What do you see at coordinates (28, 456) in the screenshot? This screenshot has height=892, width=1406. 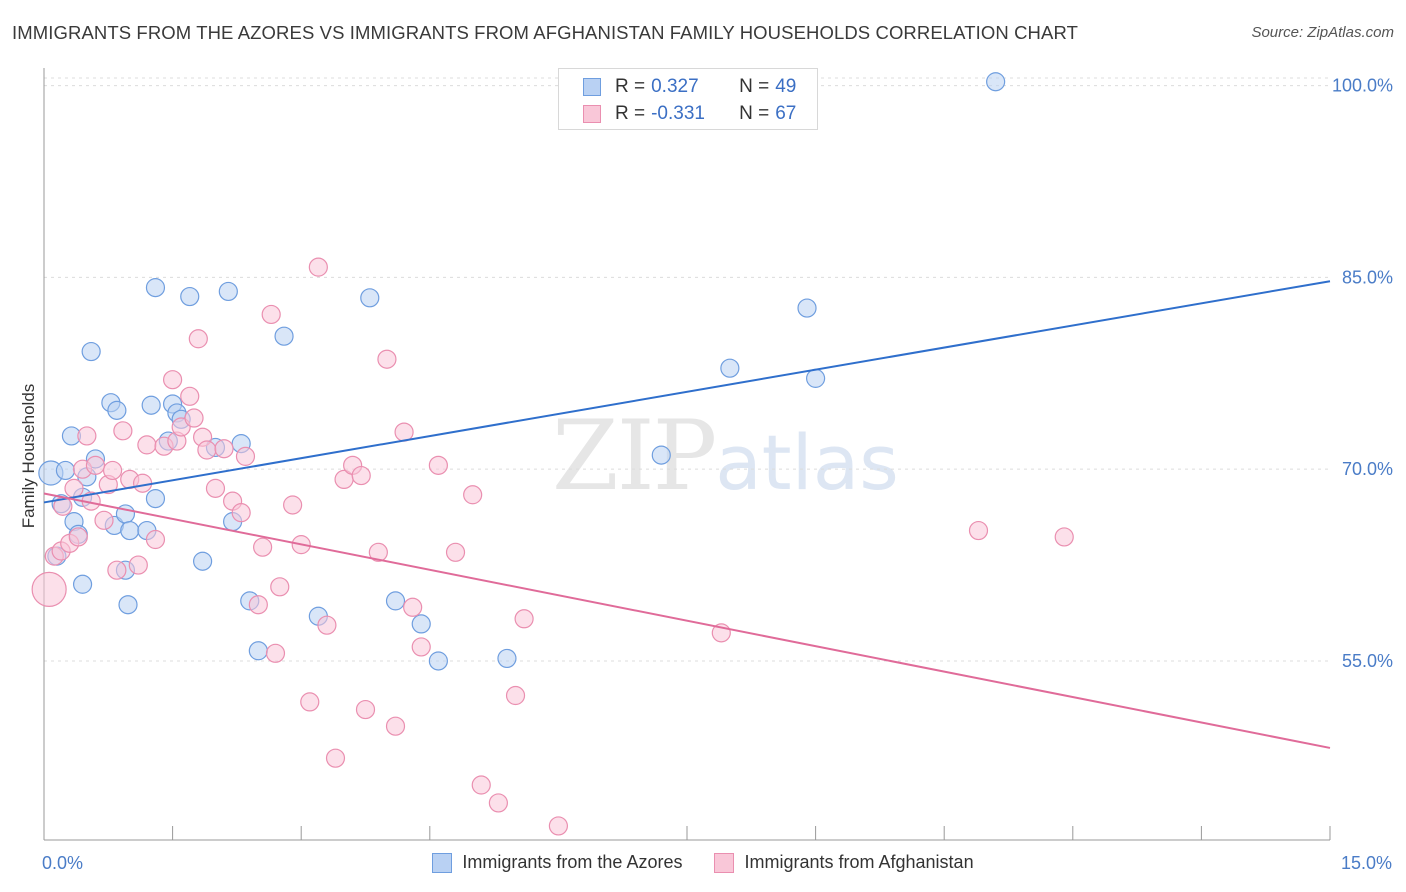 I see `y-axis-label: Family Households` at bounding box center [28, 456].